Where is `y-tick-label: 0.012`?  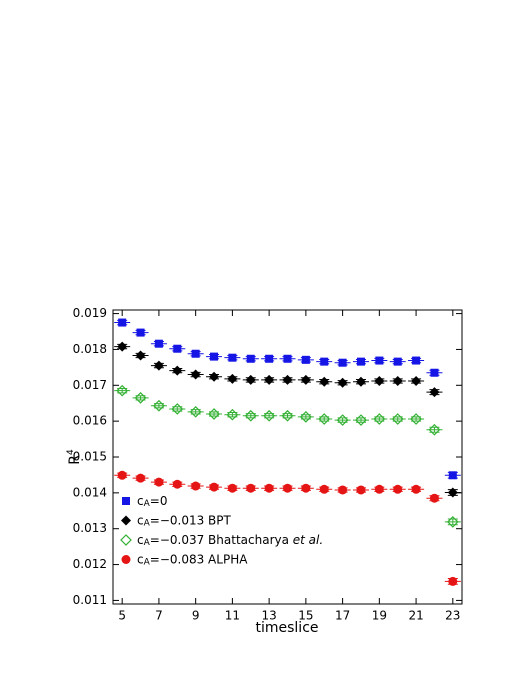 y-tick-label: 0.012 is located at coordinates (90, 564).